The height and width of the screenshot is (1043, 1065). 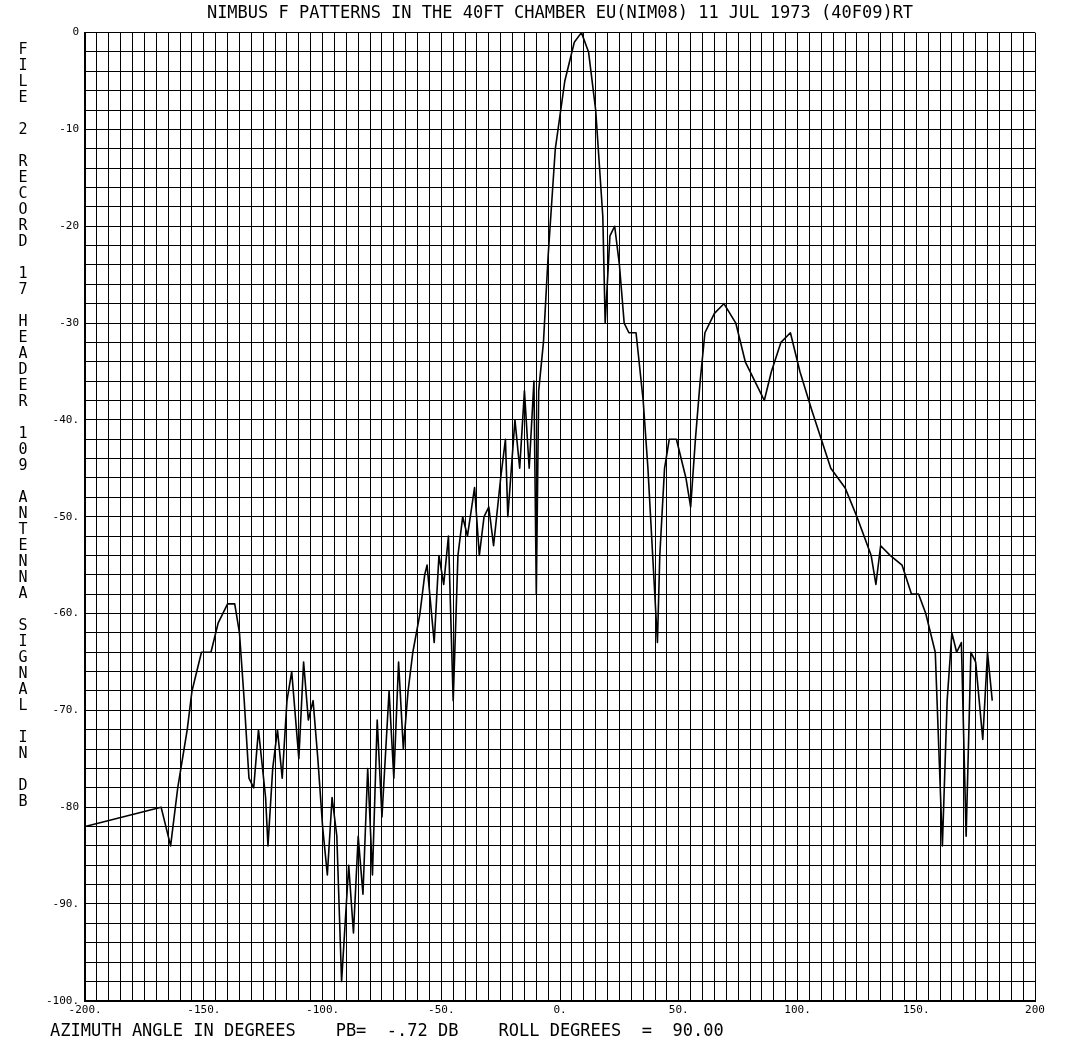 What do you see at coordinates (66, 613) in the screenshot?
I see `y-tick-label: -60.` at bounding box center [66, 613].